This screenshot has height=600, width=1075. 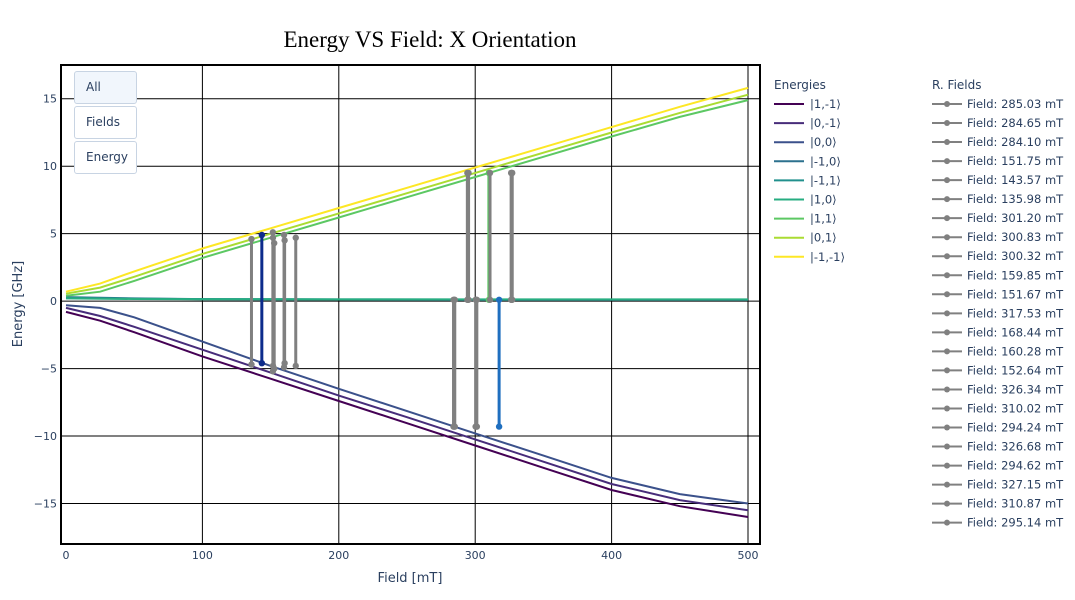 What do you see at coordinates (998, 275) in the screenshot?
I see `legend-field-item: Field: 159.85 mT` at bounding box center [998, 275].